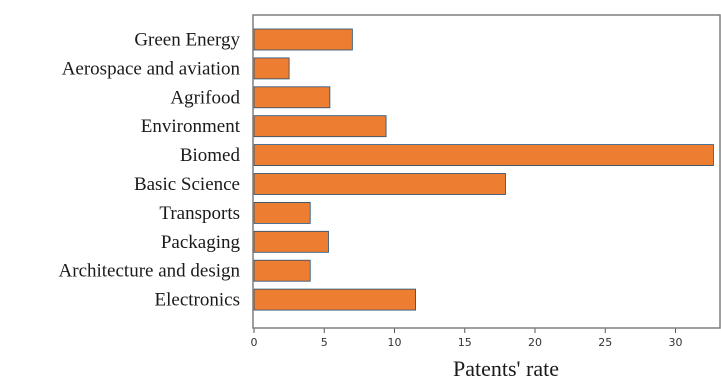  What do you see at coordinates (197, 300) in the screenshot?
I see `category-label-electronics: Electronics` at bounding box center [197, 300].